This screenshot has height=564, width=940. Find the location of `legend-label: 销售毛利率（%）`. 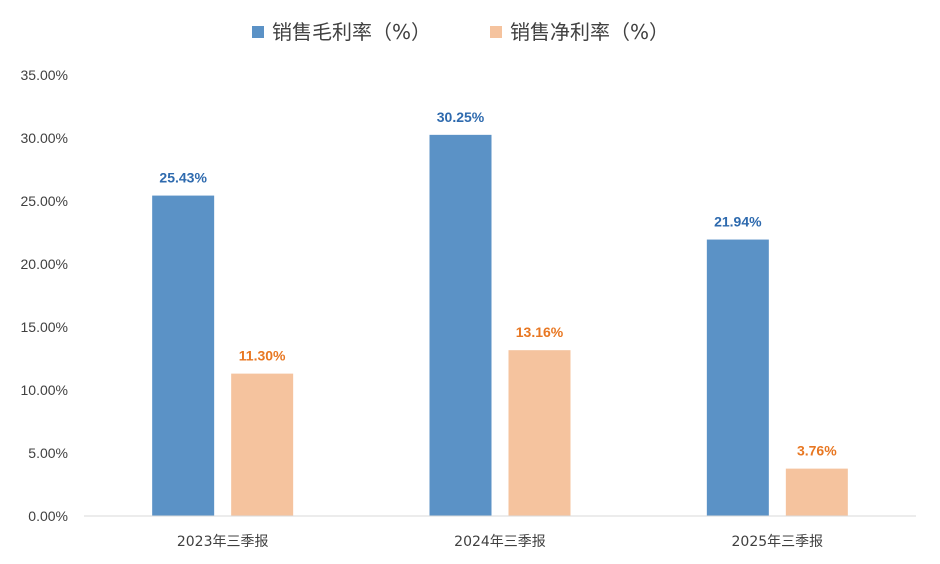

legend-label: 销售毛利率（%） is located at coordinates (351, 32).